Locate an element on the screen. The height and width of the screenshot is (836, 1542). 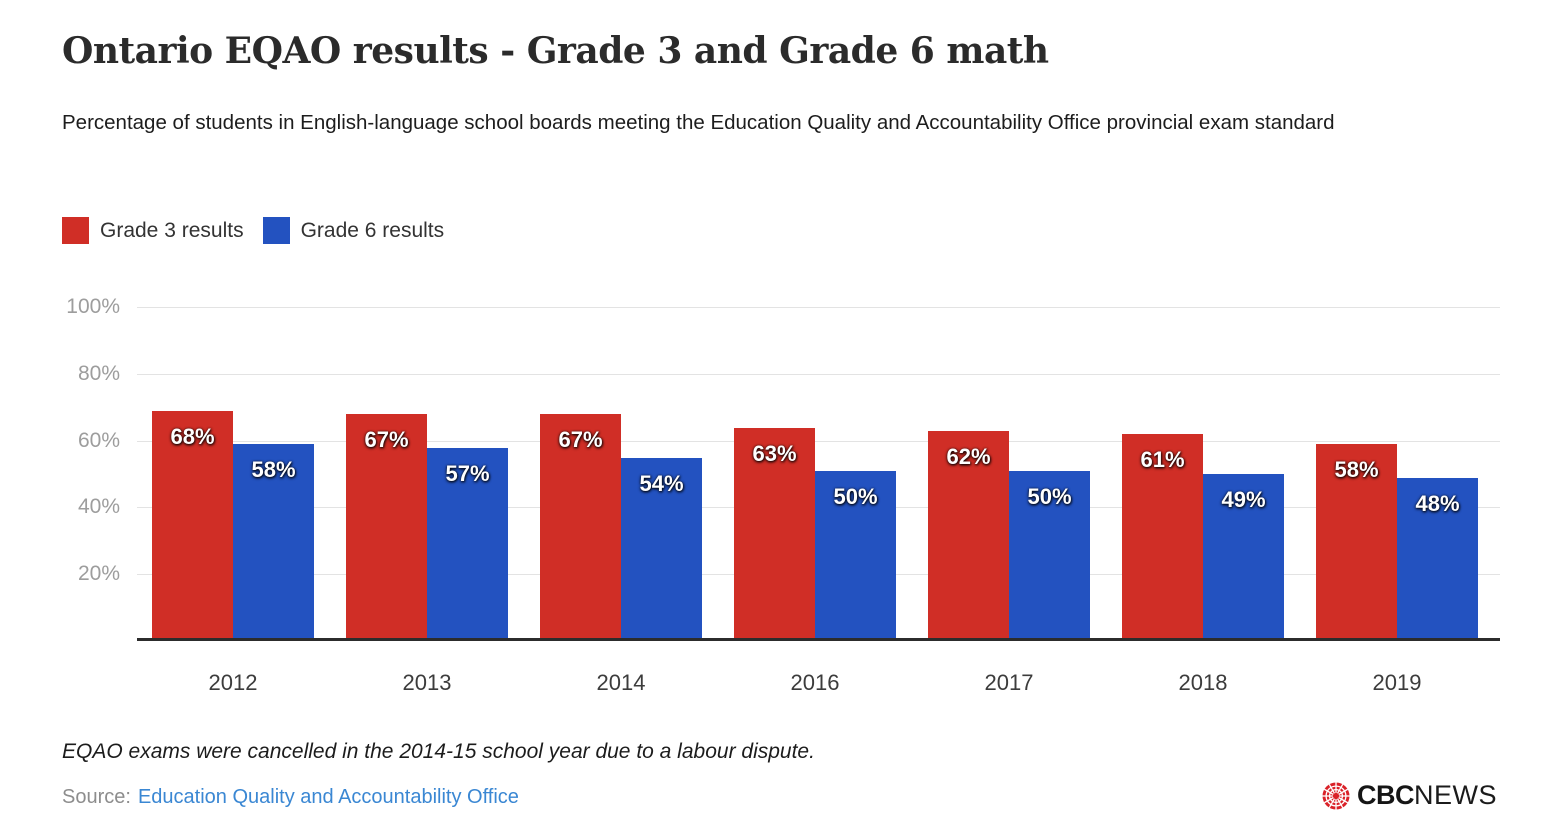
grade6-swatch-icon is located at coordinates (276, 230).